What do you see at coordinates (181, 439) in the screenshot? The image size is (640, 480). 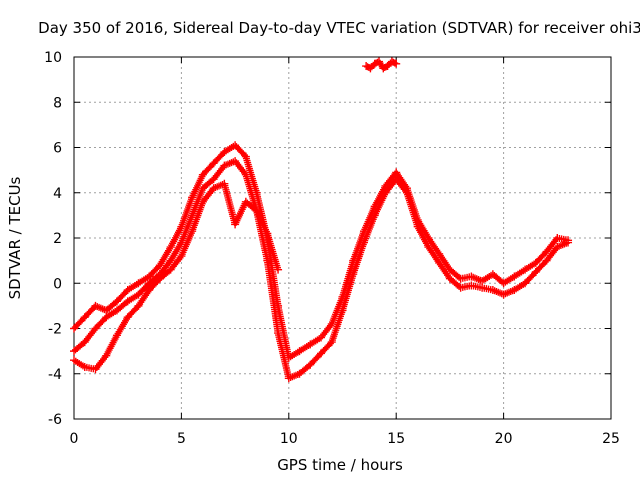 I see `x-tick-label: 5` at bounding box center [181, 439].